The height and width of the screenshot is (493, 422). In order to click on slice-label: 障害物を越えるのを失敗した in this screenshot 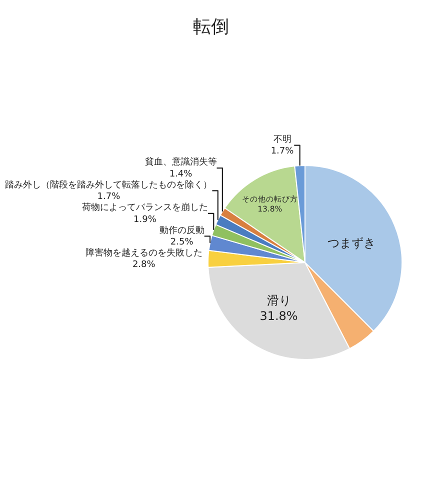, I will do `click(143, 252)`.